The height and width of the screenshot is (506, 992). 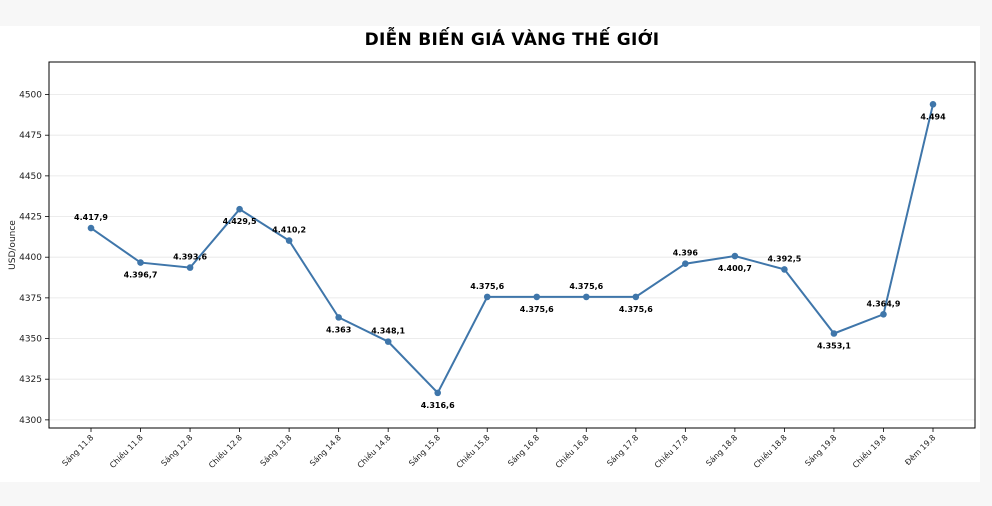 What do you see at coordinates (572, 451) in the screenshot?
I see `x-tick-label: Chiều 16.8` at bounding box center [572, 451].